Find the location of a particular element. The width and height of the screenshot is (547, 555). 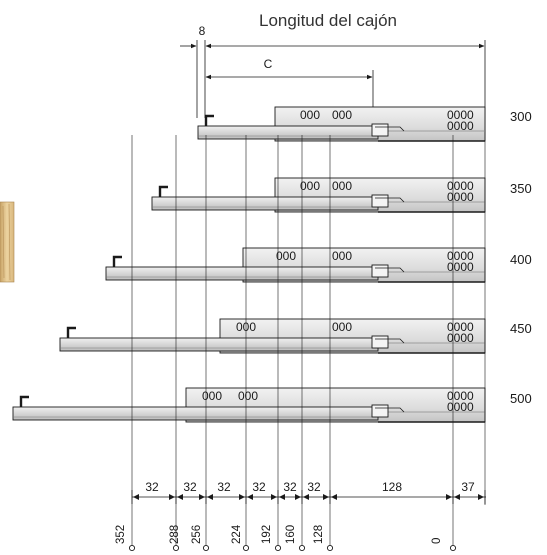

holes-endtop-500: 0000 is located at coordinates (460, 396).